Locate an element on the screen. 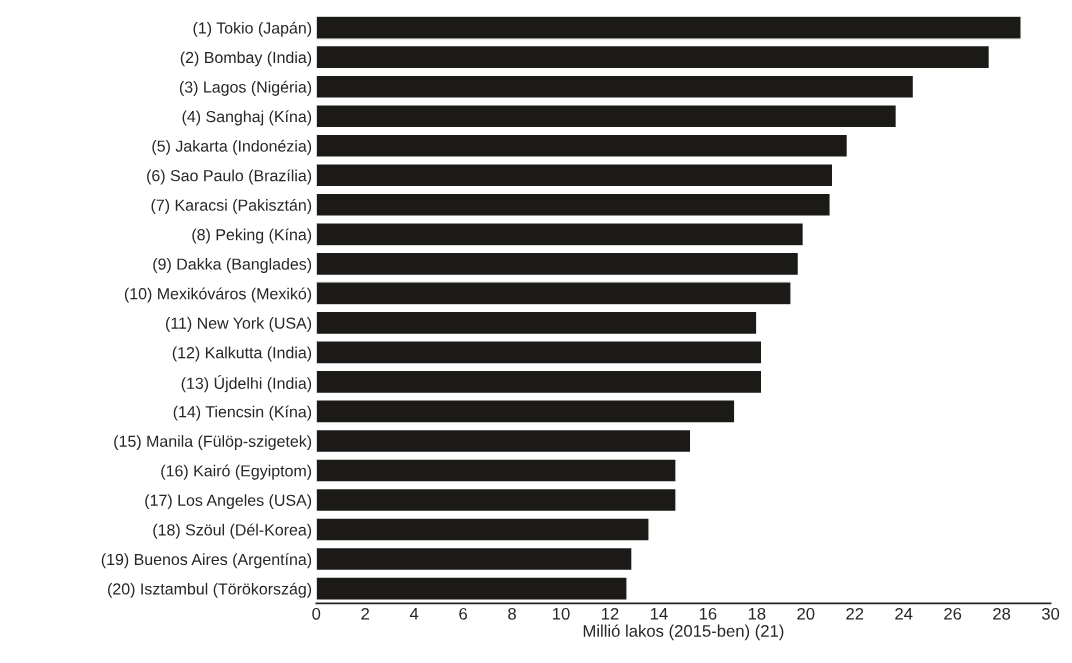 The image size is (1072, 663). x-tick-label: 24 is located at coordinates (904, 613).